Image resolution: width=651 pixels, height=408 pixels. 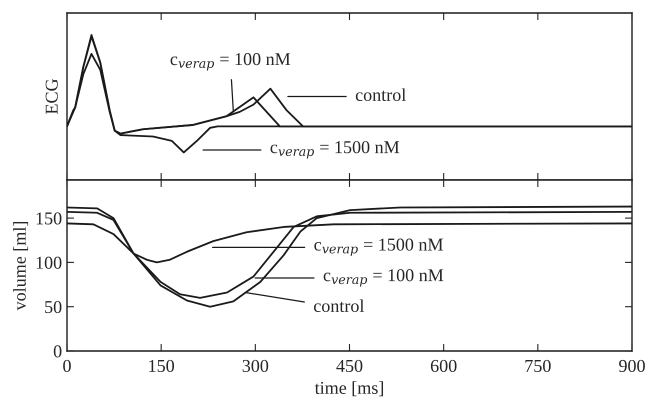 I want to click on x-tick-label: 300, so click(x=255, y=366).